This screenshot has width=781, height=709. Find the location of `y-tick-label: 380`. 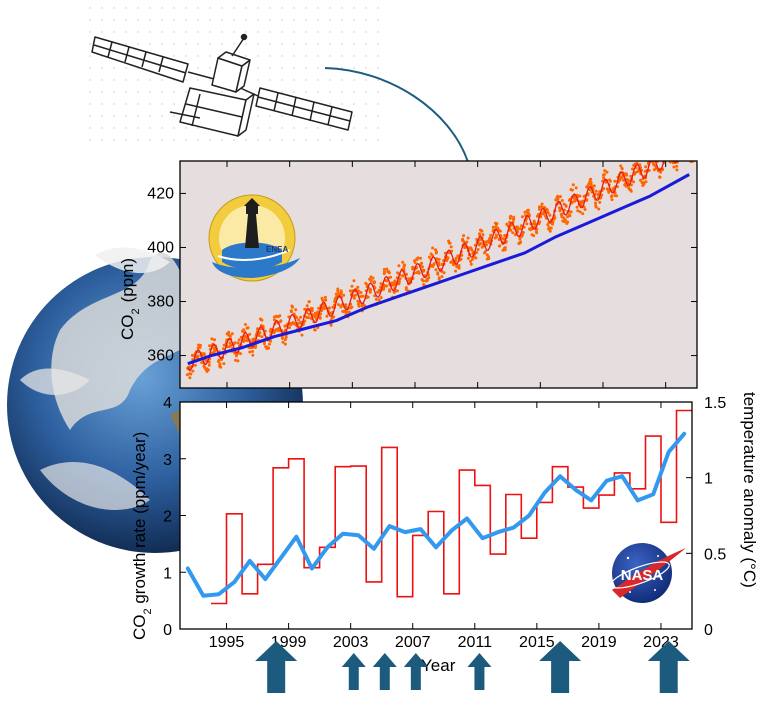

y-tick-label: 380 is located at coordinates (160, 302).